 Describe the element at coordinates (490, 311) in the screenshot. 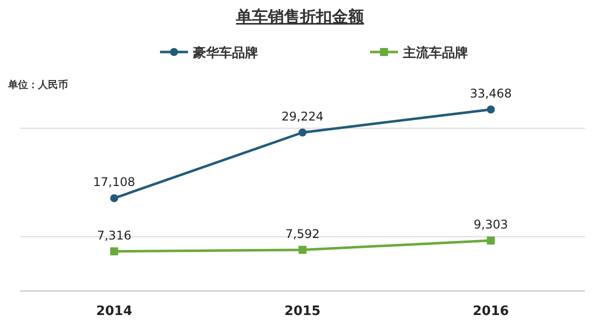

I see `x-tick-label: 2016` at that location.